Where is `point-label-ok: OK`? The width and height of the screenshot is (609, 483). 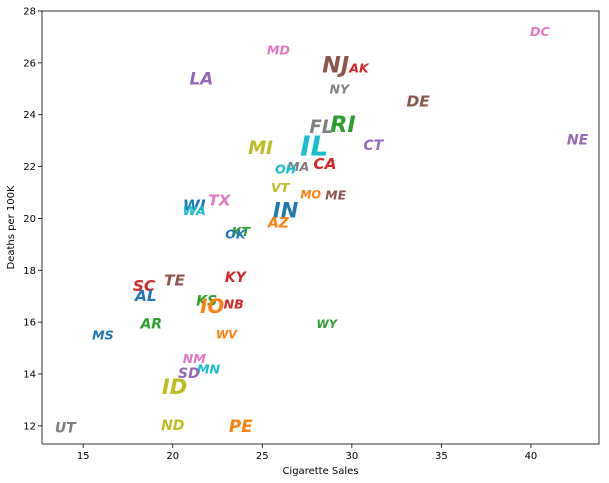
point-label-ok: OK is located at coordinates (236, 233).